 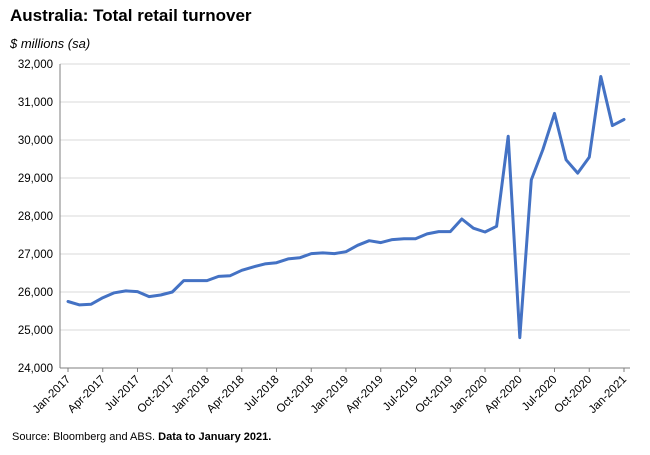 What do you see at coordinates (35, 65) in the screenshot?
I see `y-tick-label: 32,000` at bounding box center [35, 65].